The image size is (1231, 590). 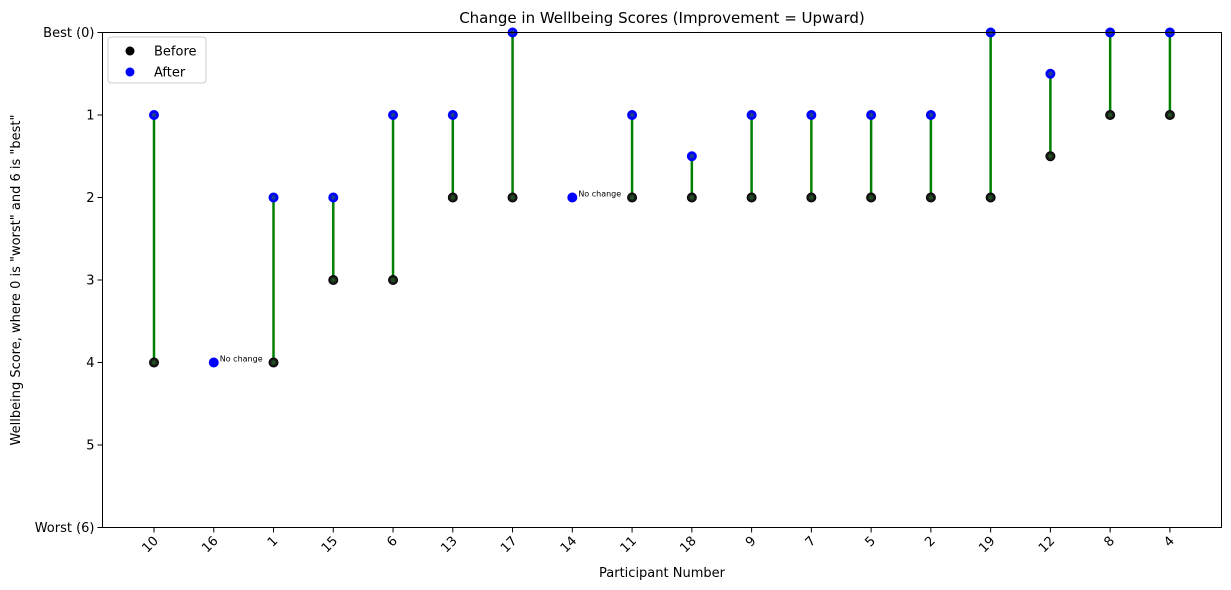 What do you see at coordinates (1169, 542) in the screenshot?
I see `x-tick-label: 4` at bounding box center [1169, 542].